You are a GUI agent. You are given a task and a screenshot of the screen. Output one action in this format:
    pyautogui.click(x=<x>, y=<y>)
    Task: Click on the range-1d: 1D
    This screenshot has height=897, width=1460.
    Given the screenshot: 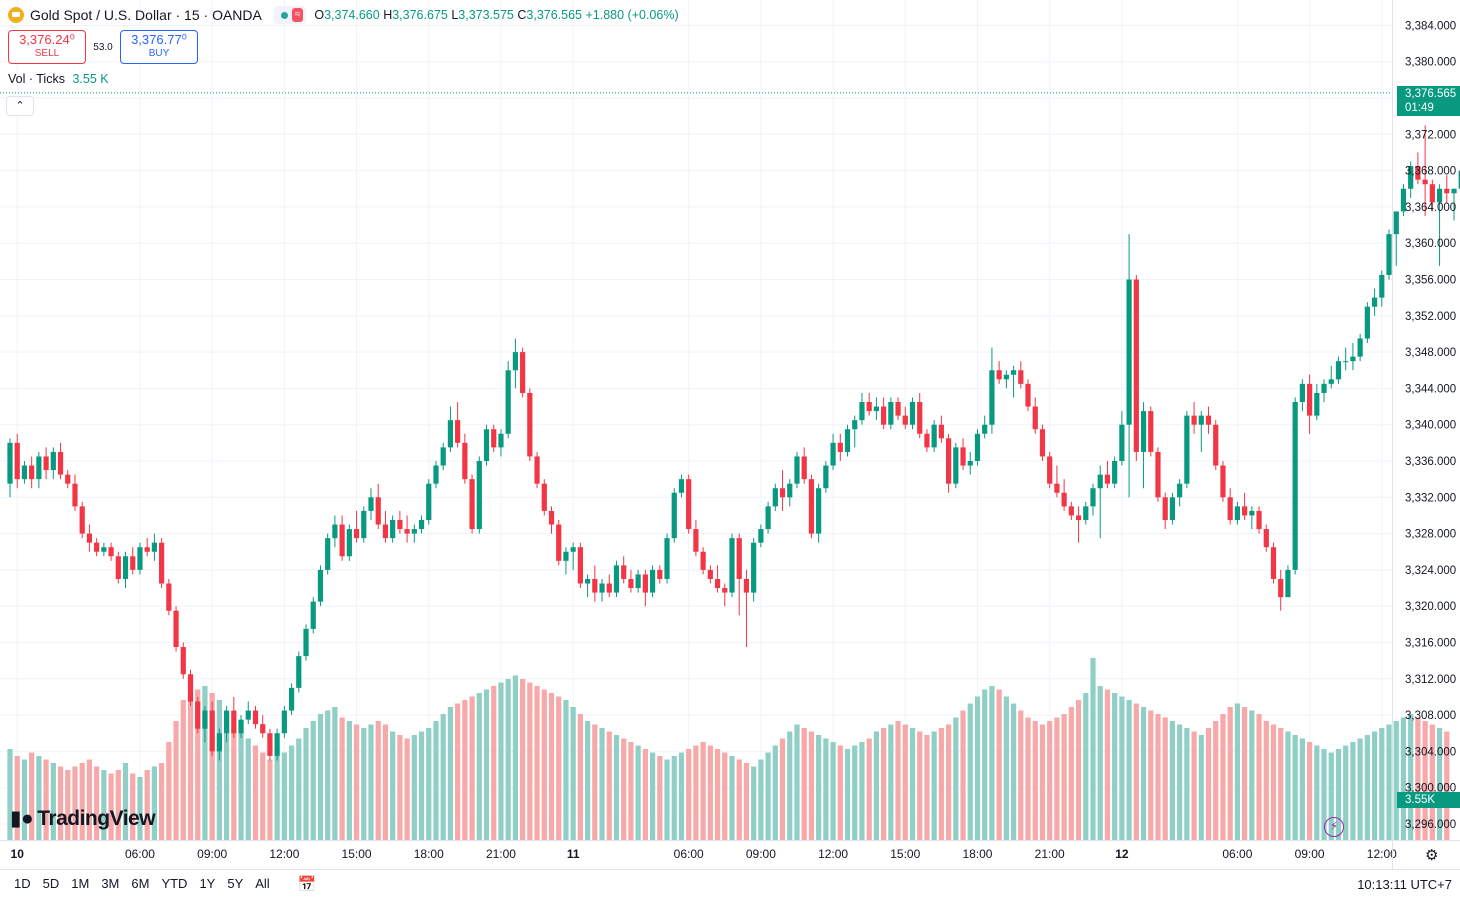 What is the action you would take?
    pyautogui.click(x=22, y=883)
    